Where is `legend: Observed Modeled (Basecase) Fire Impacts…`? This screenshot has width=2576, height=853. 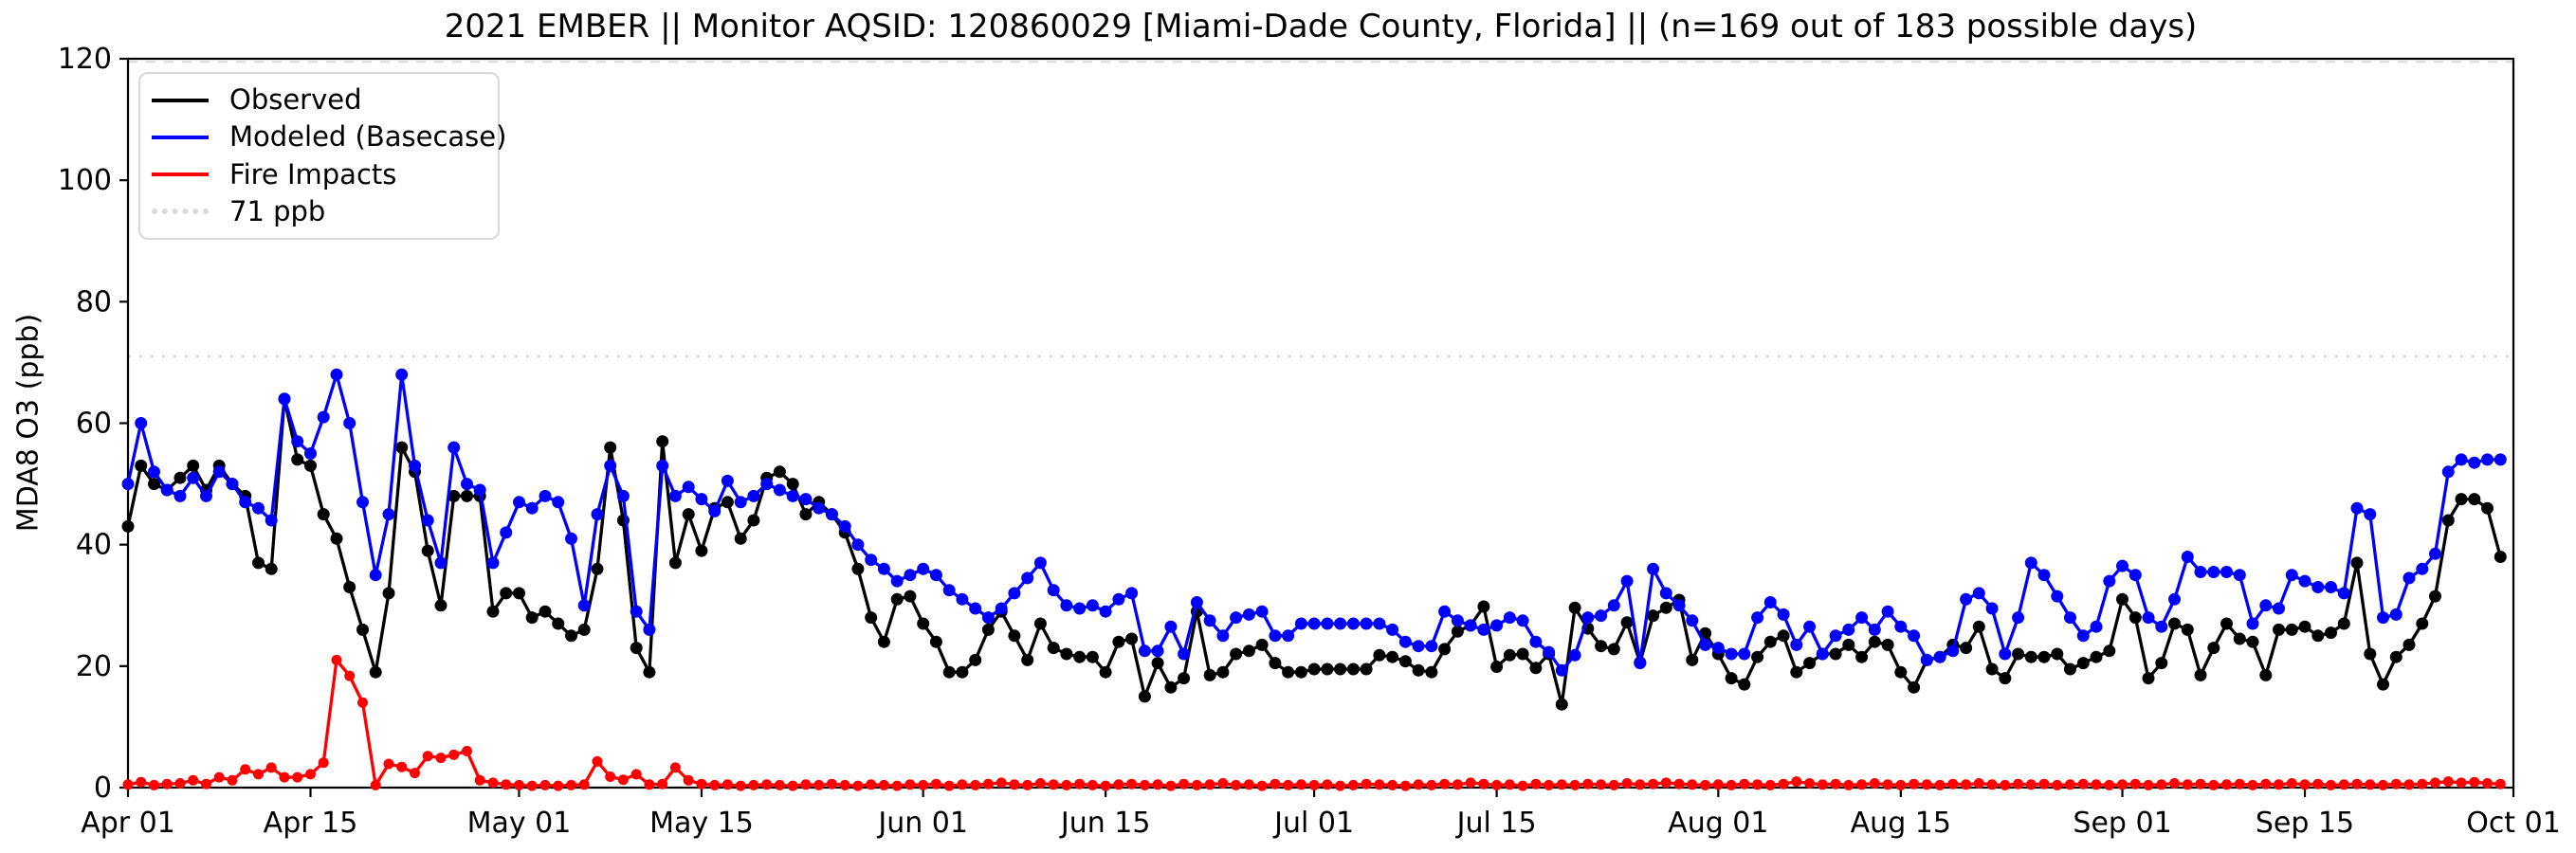 legend: Observed Modeled (Basecase) Fire Impacts… is located at coordinates (322, 156).